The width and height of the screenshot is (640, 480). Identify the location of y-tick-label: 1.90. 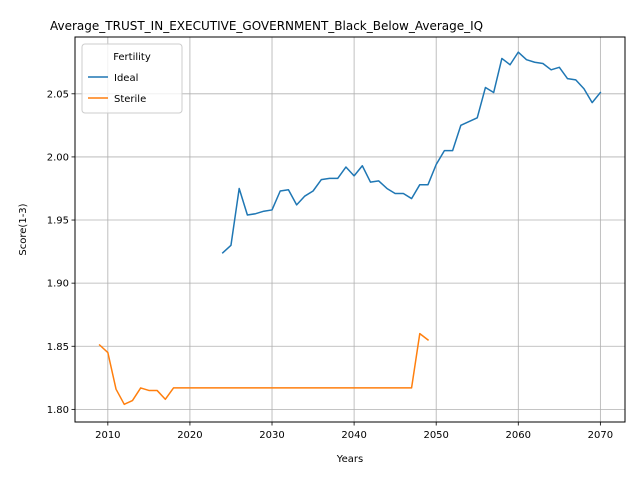
(58, 284).